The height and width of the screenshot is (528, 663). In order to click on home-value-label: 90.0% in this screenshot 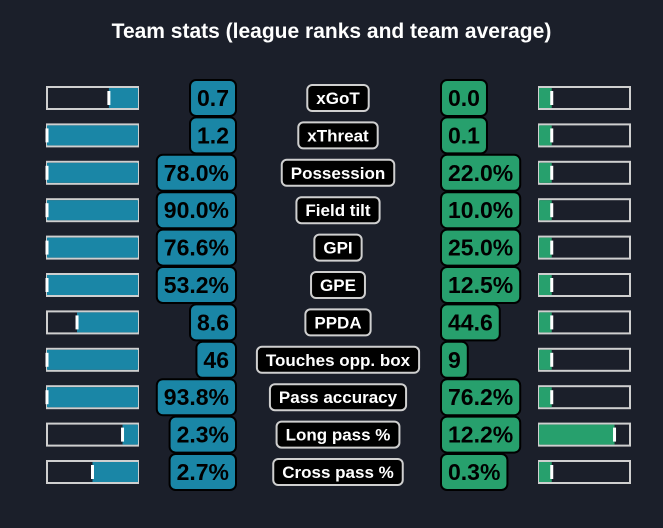, I will do `click(196, 210)`.